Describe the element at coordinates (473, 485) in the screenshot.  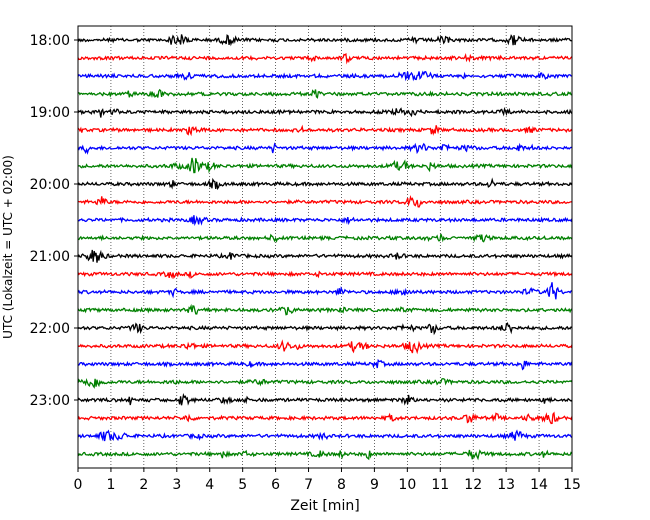
I see `x-tick-label: 12` at that location.